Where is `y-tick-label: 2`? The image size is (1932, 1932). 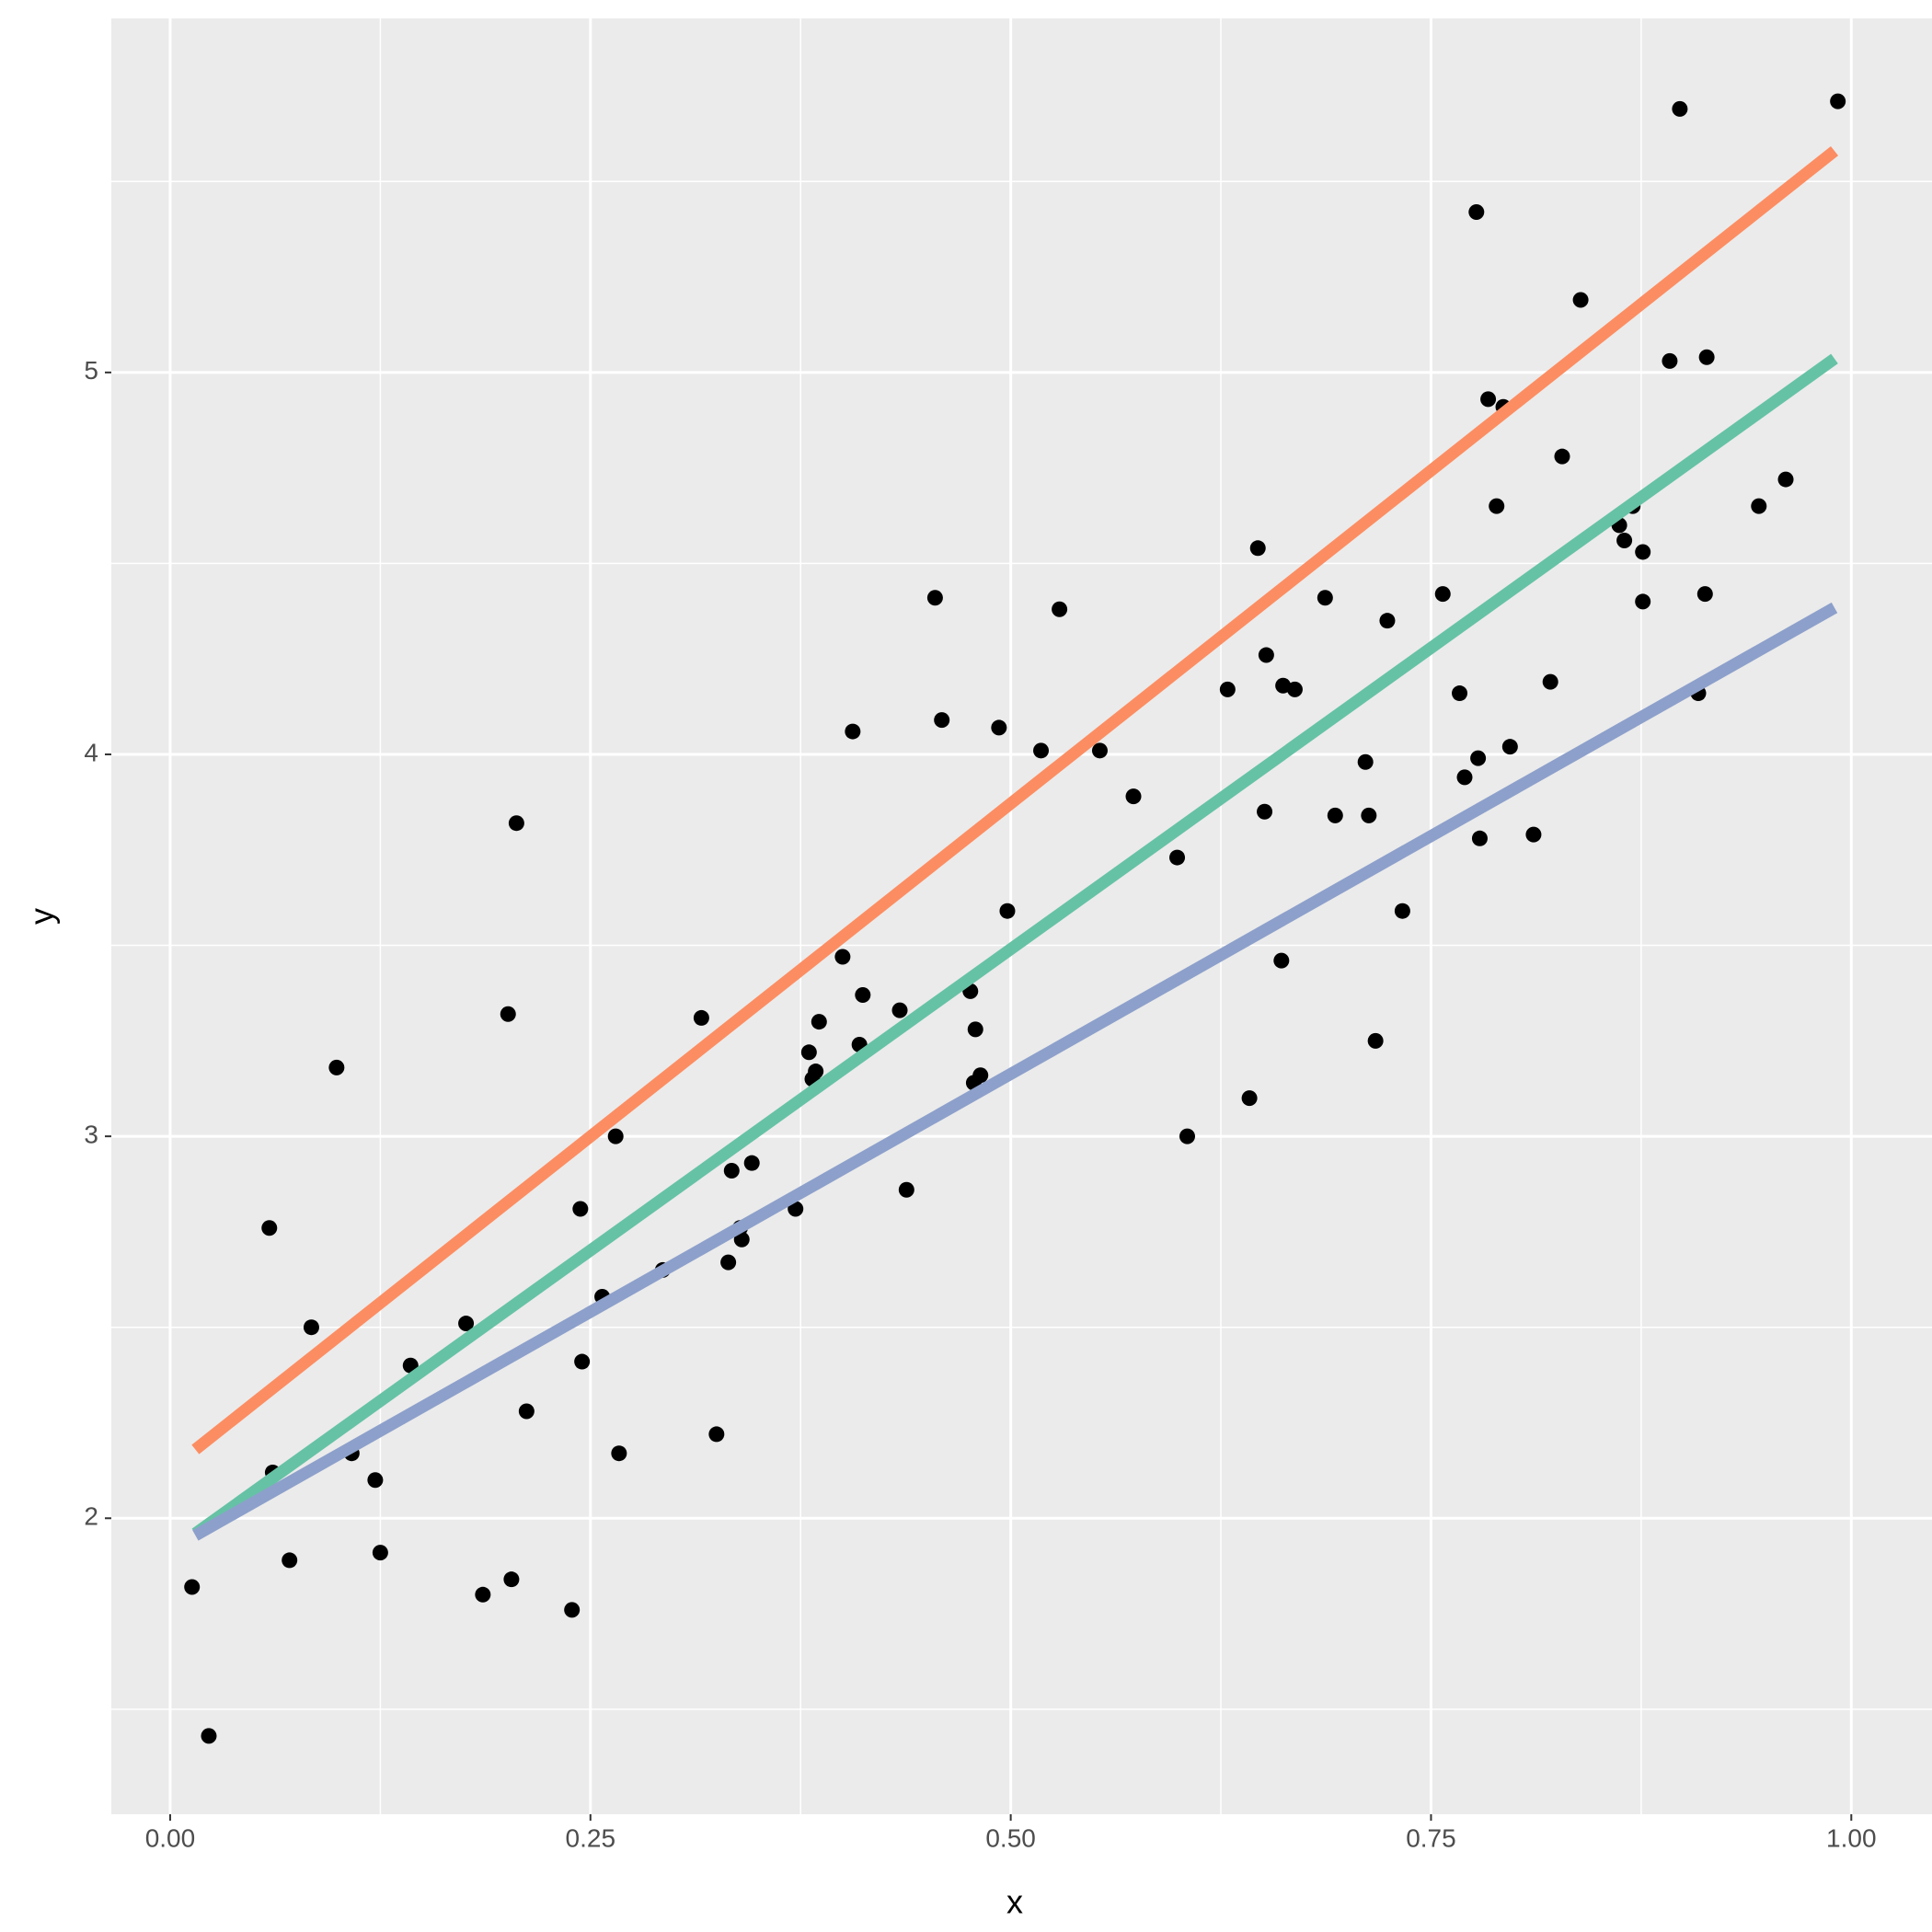
y-tick-label: 2 is located at coordinates (91, 1516).